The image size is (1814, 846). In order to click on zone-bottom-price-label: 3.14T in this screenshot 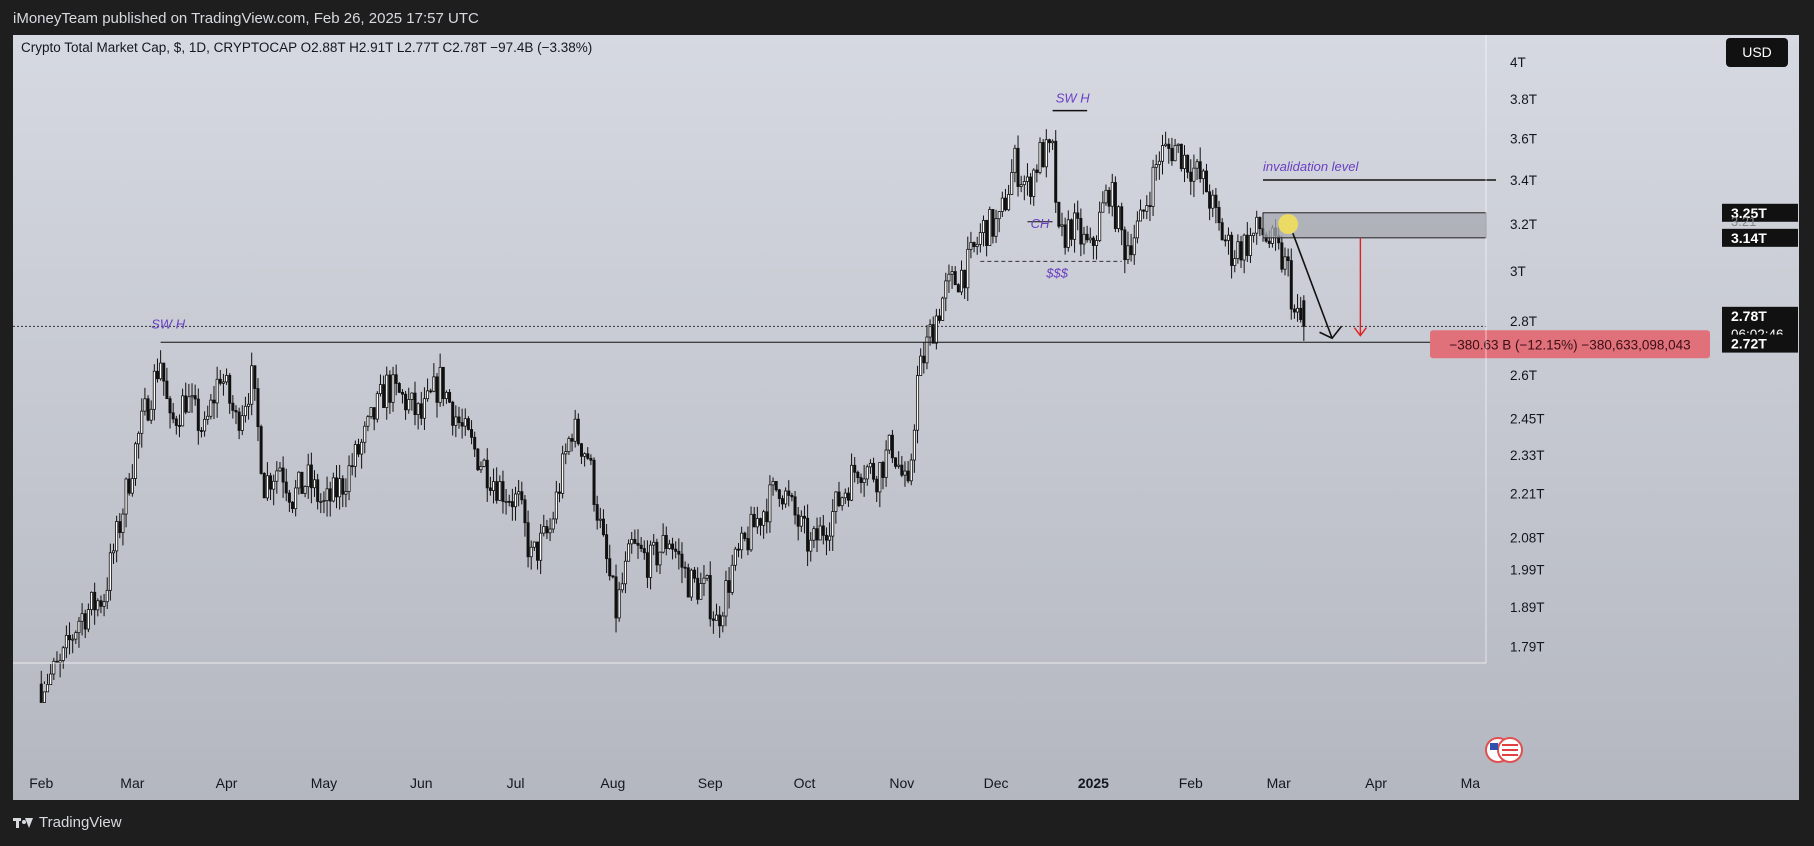, I will do `click(1760, 237)`.